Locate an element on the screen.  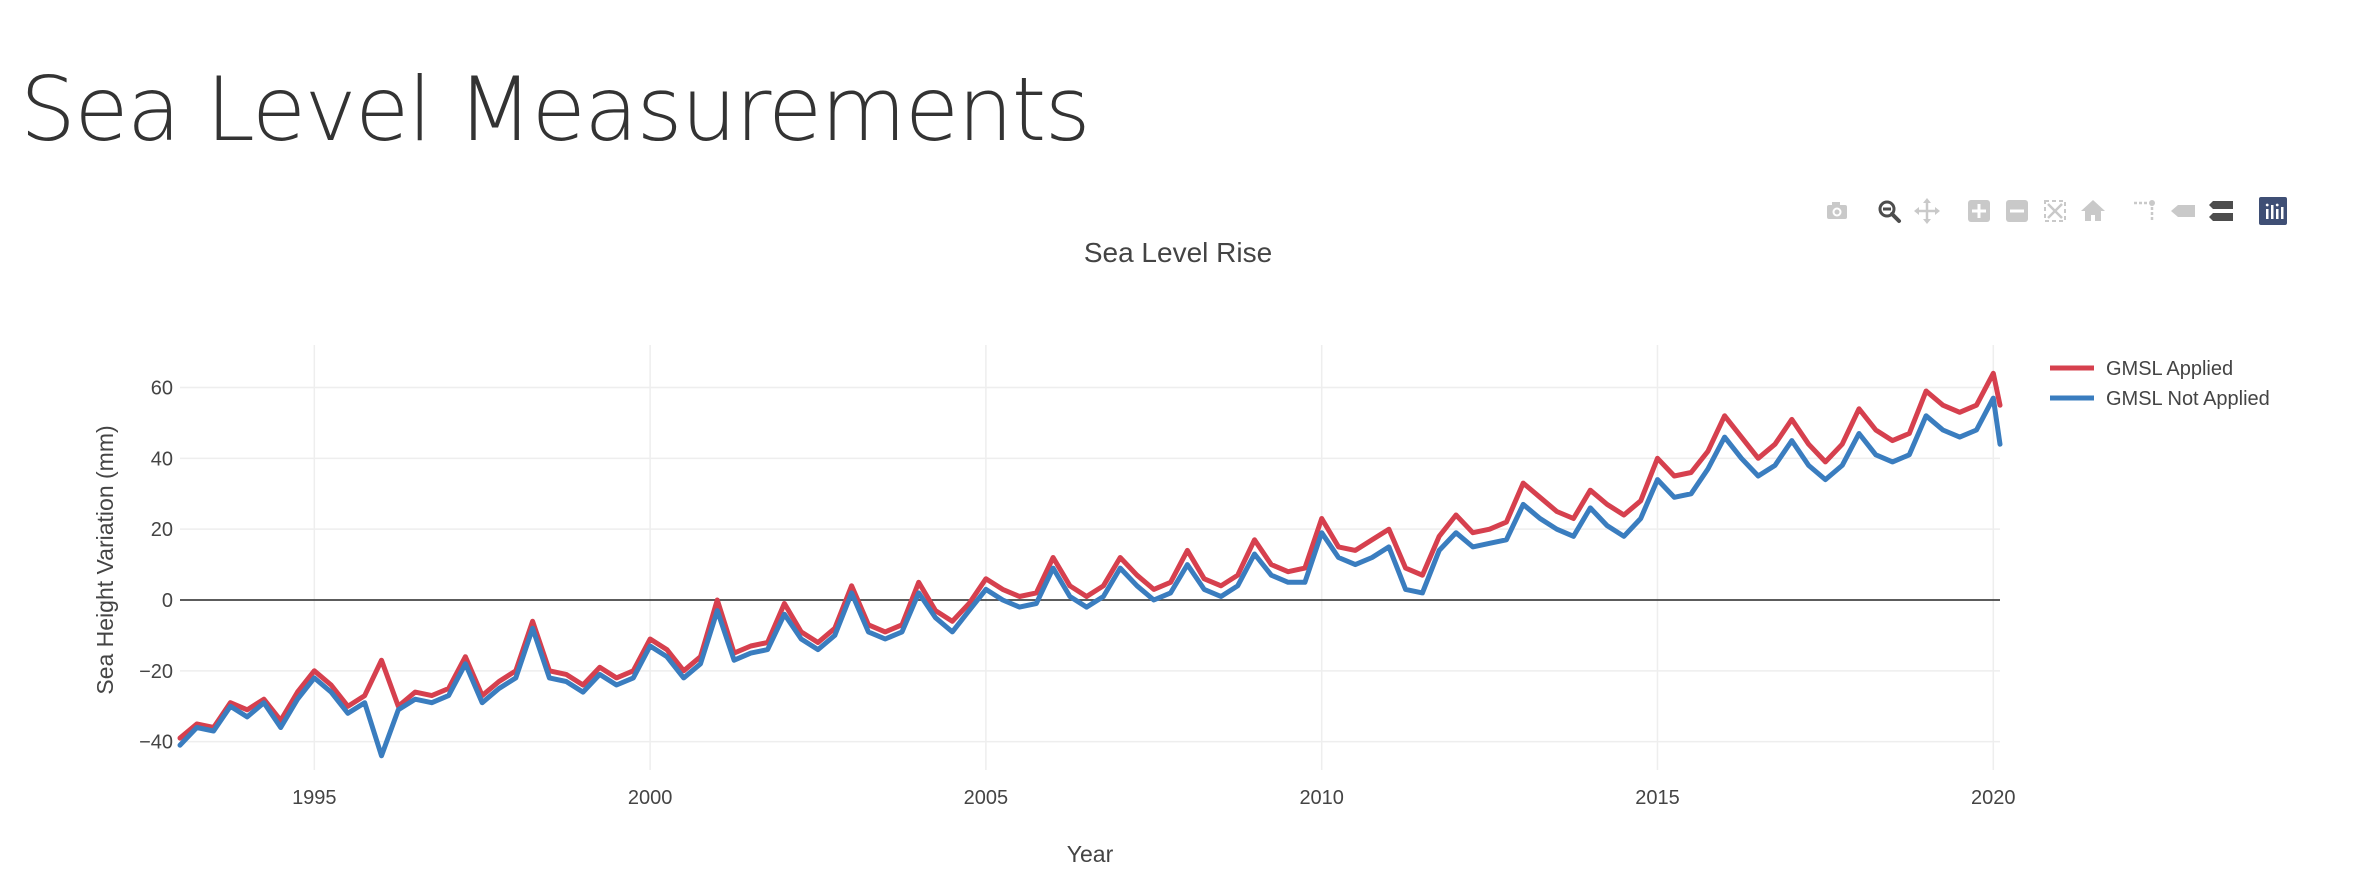
y-tick-label: −20 is located at coordinates (156, 672).